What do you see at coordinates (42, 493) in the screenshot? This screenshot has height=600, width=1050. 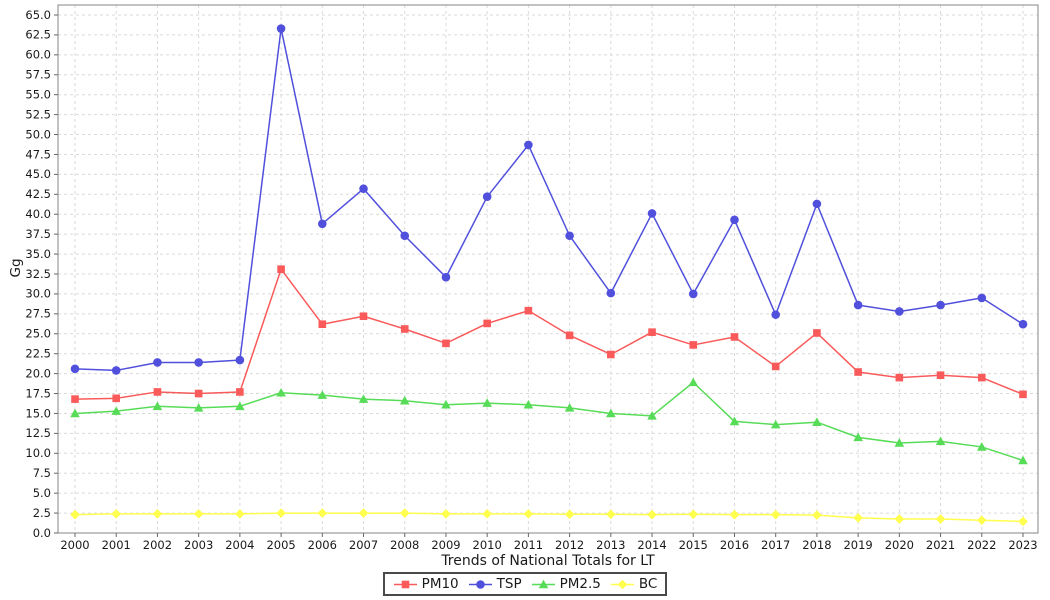 I see `svg-text: 5.0` at bounding box center [42, 493].